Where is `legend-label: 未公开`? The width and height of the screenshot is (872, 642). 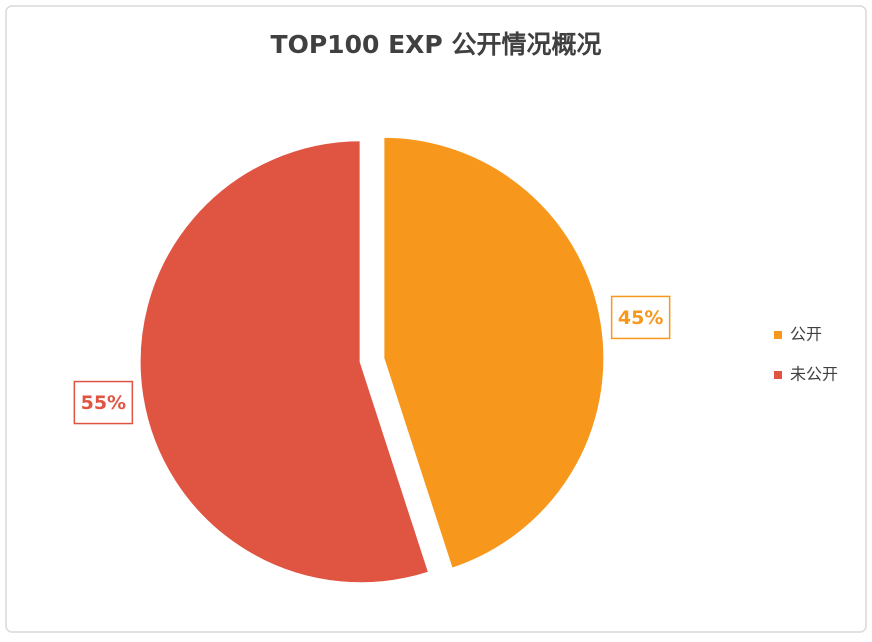 legend-label: 未公开 is located at coordinates (814, 374).